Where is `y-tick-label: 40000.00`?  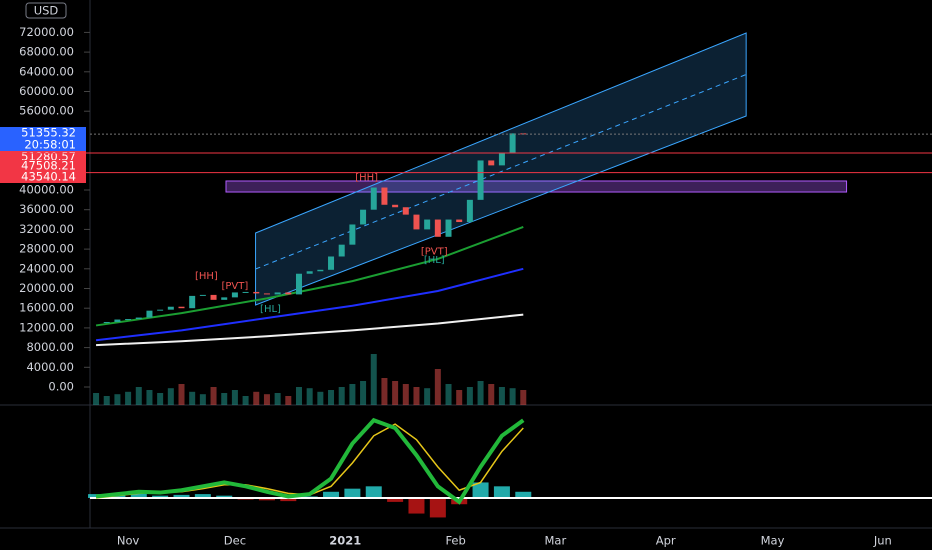
y-tick-label: 40000.00 is located at coordinates (46, 190).